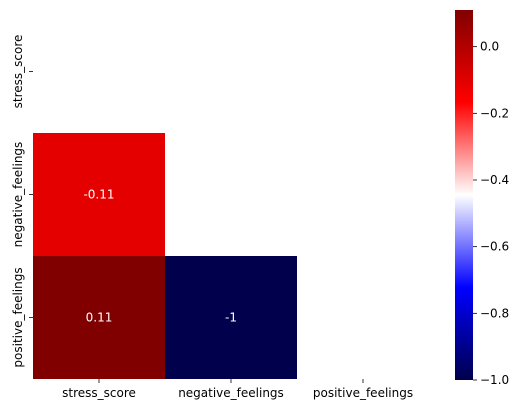 The width and height of the screenshot is (527, 413). What do you see at coordinates (494, 380) in the screenshot?
I see `colorbar-tick-label: −1.0` at bounding box center [494, 380].